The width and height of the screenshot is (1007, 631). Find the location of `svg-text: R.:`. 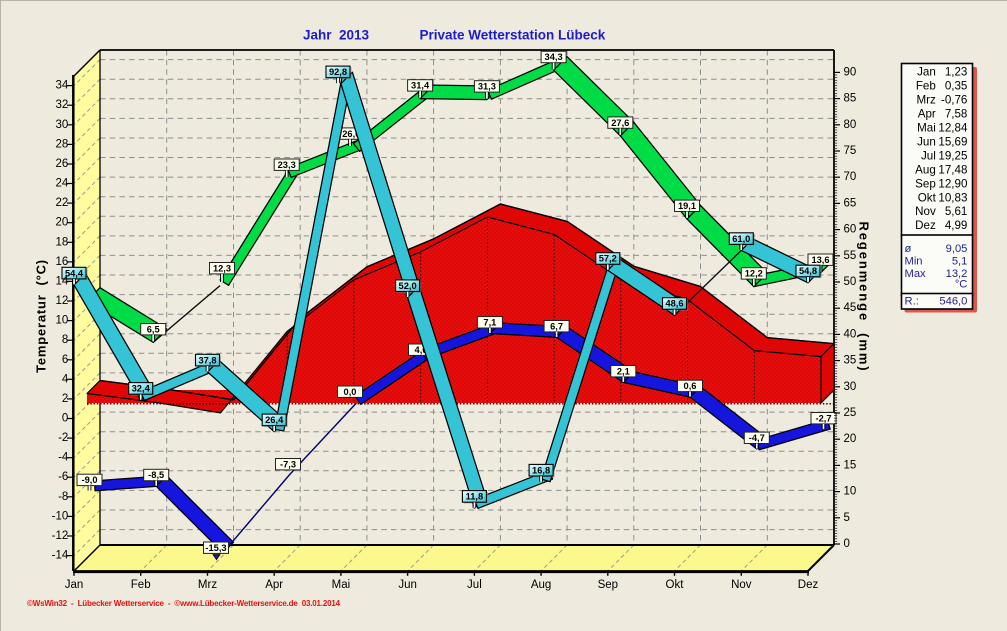

svg-text: R.: is located at coordinates (912, 301).